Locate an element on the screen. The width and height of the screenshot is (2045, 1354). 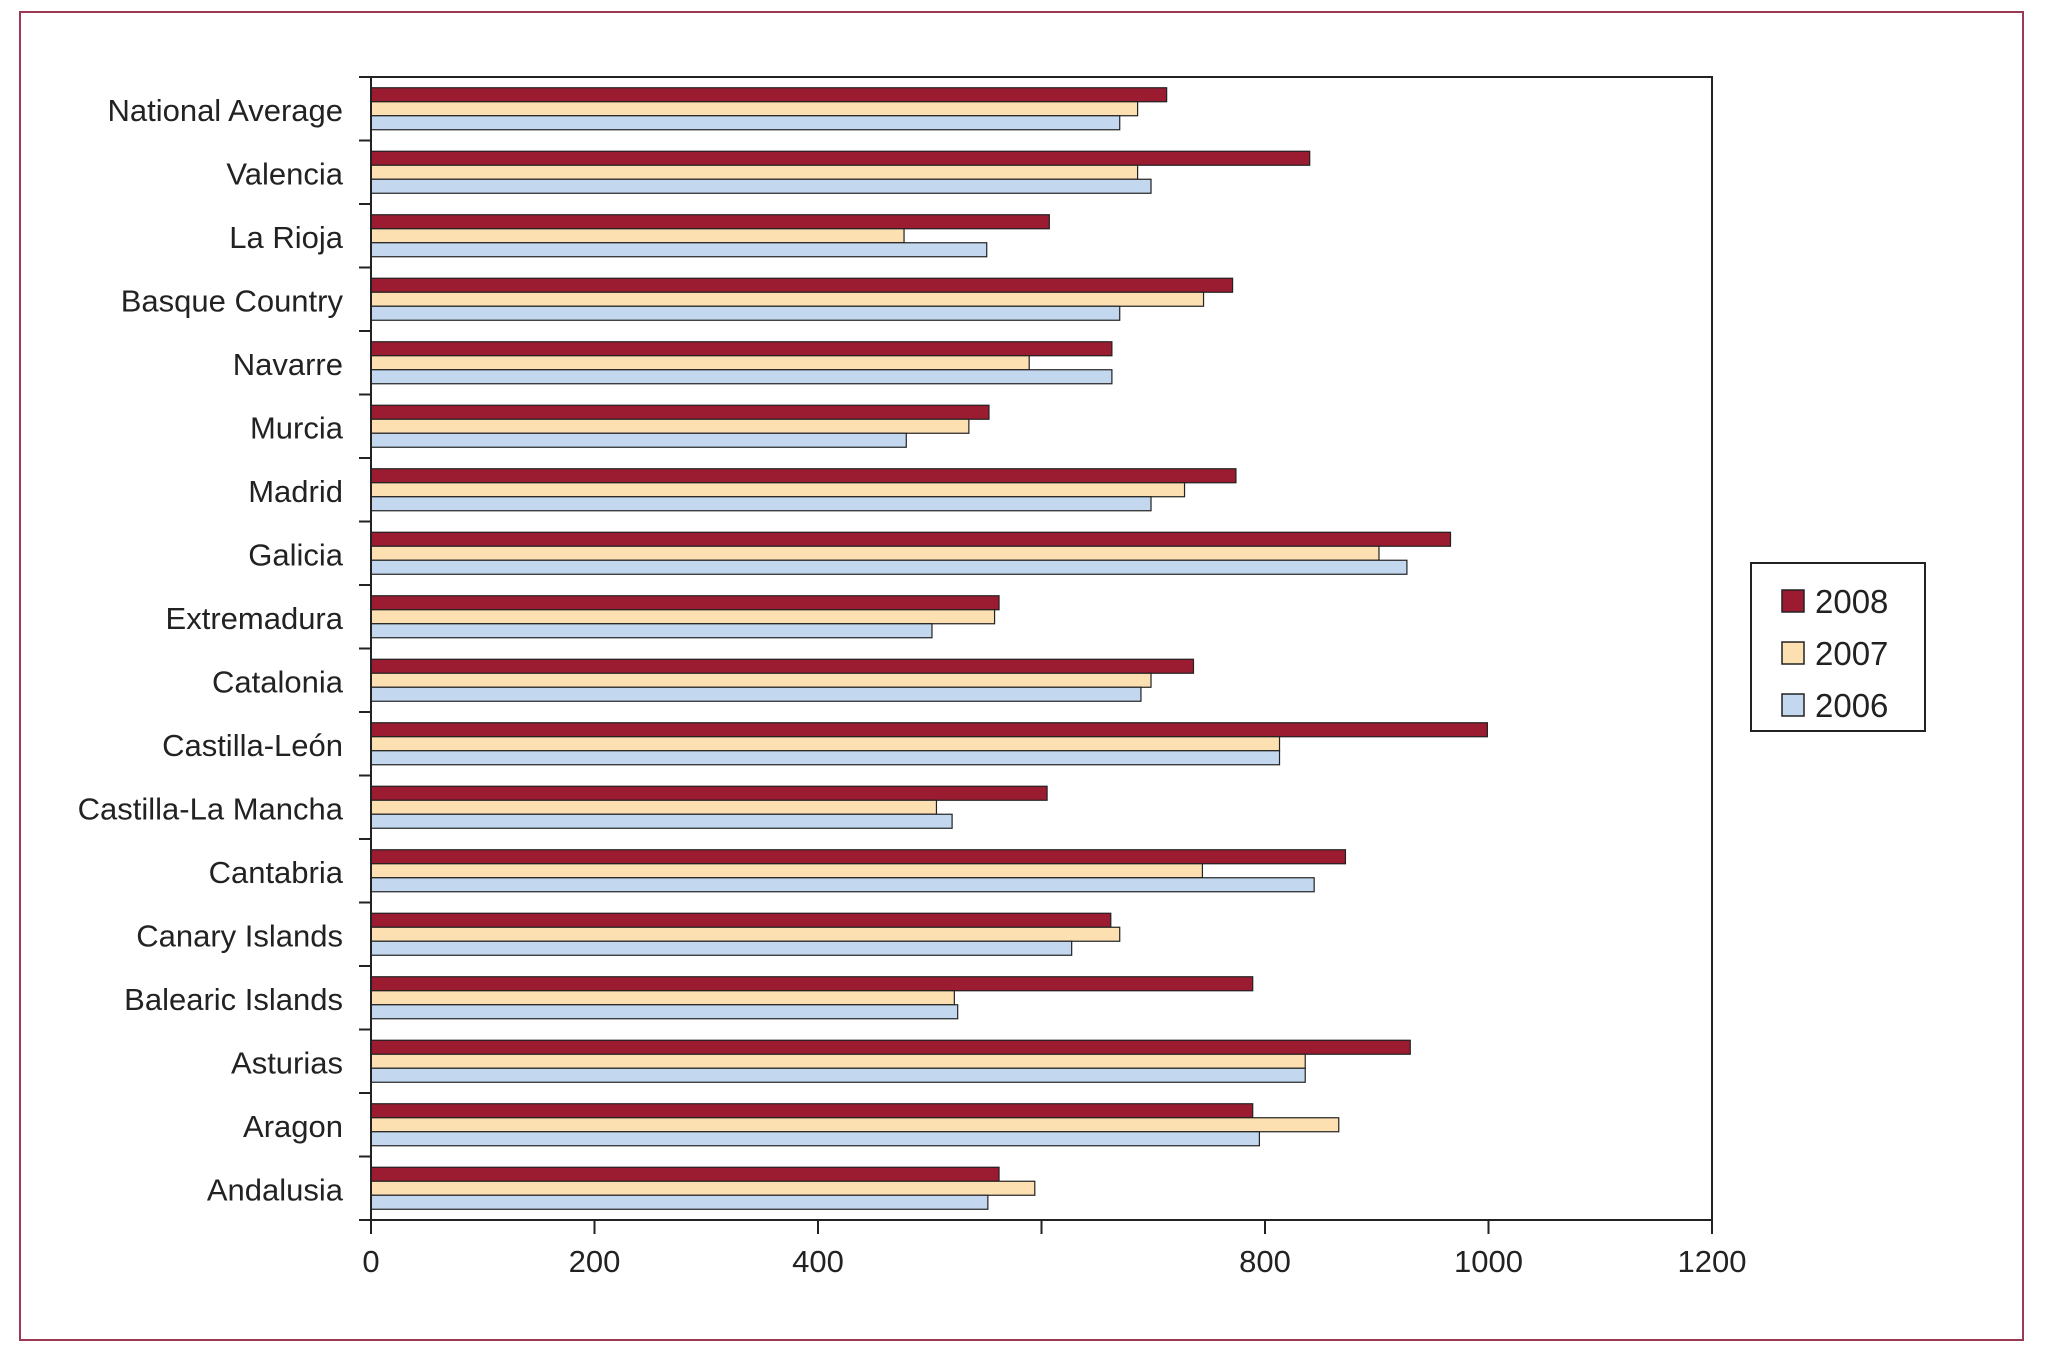
legend: 2008 2007 2006 is located at coordinates (1838, 647).